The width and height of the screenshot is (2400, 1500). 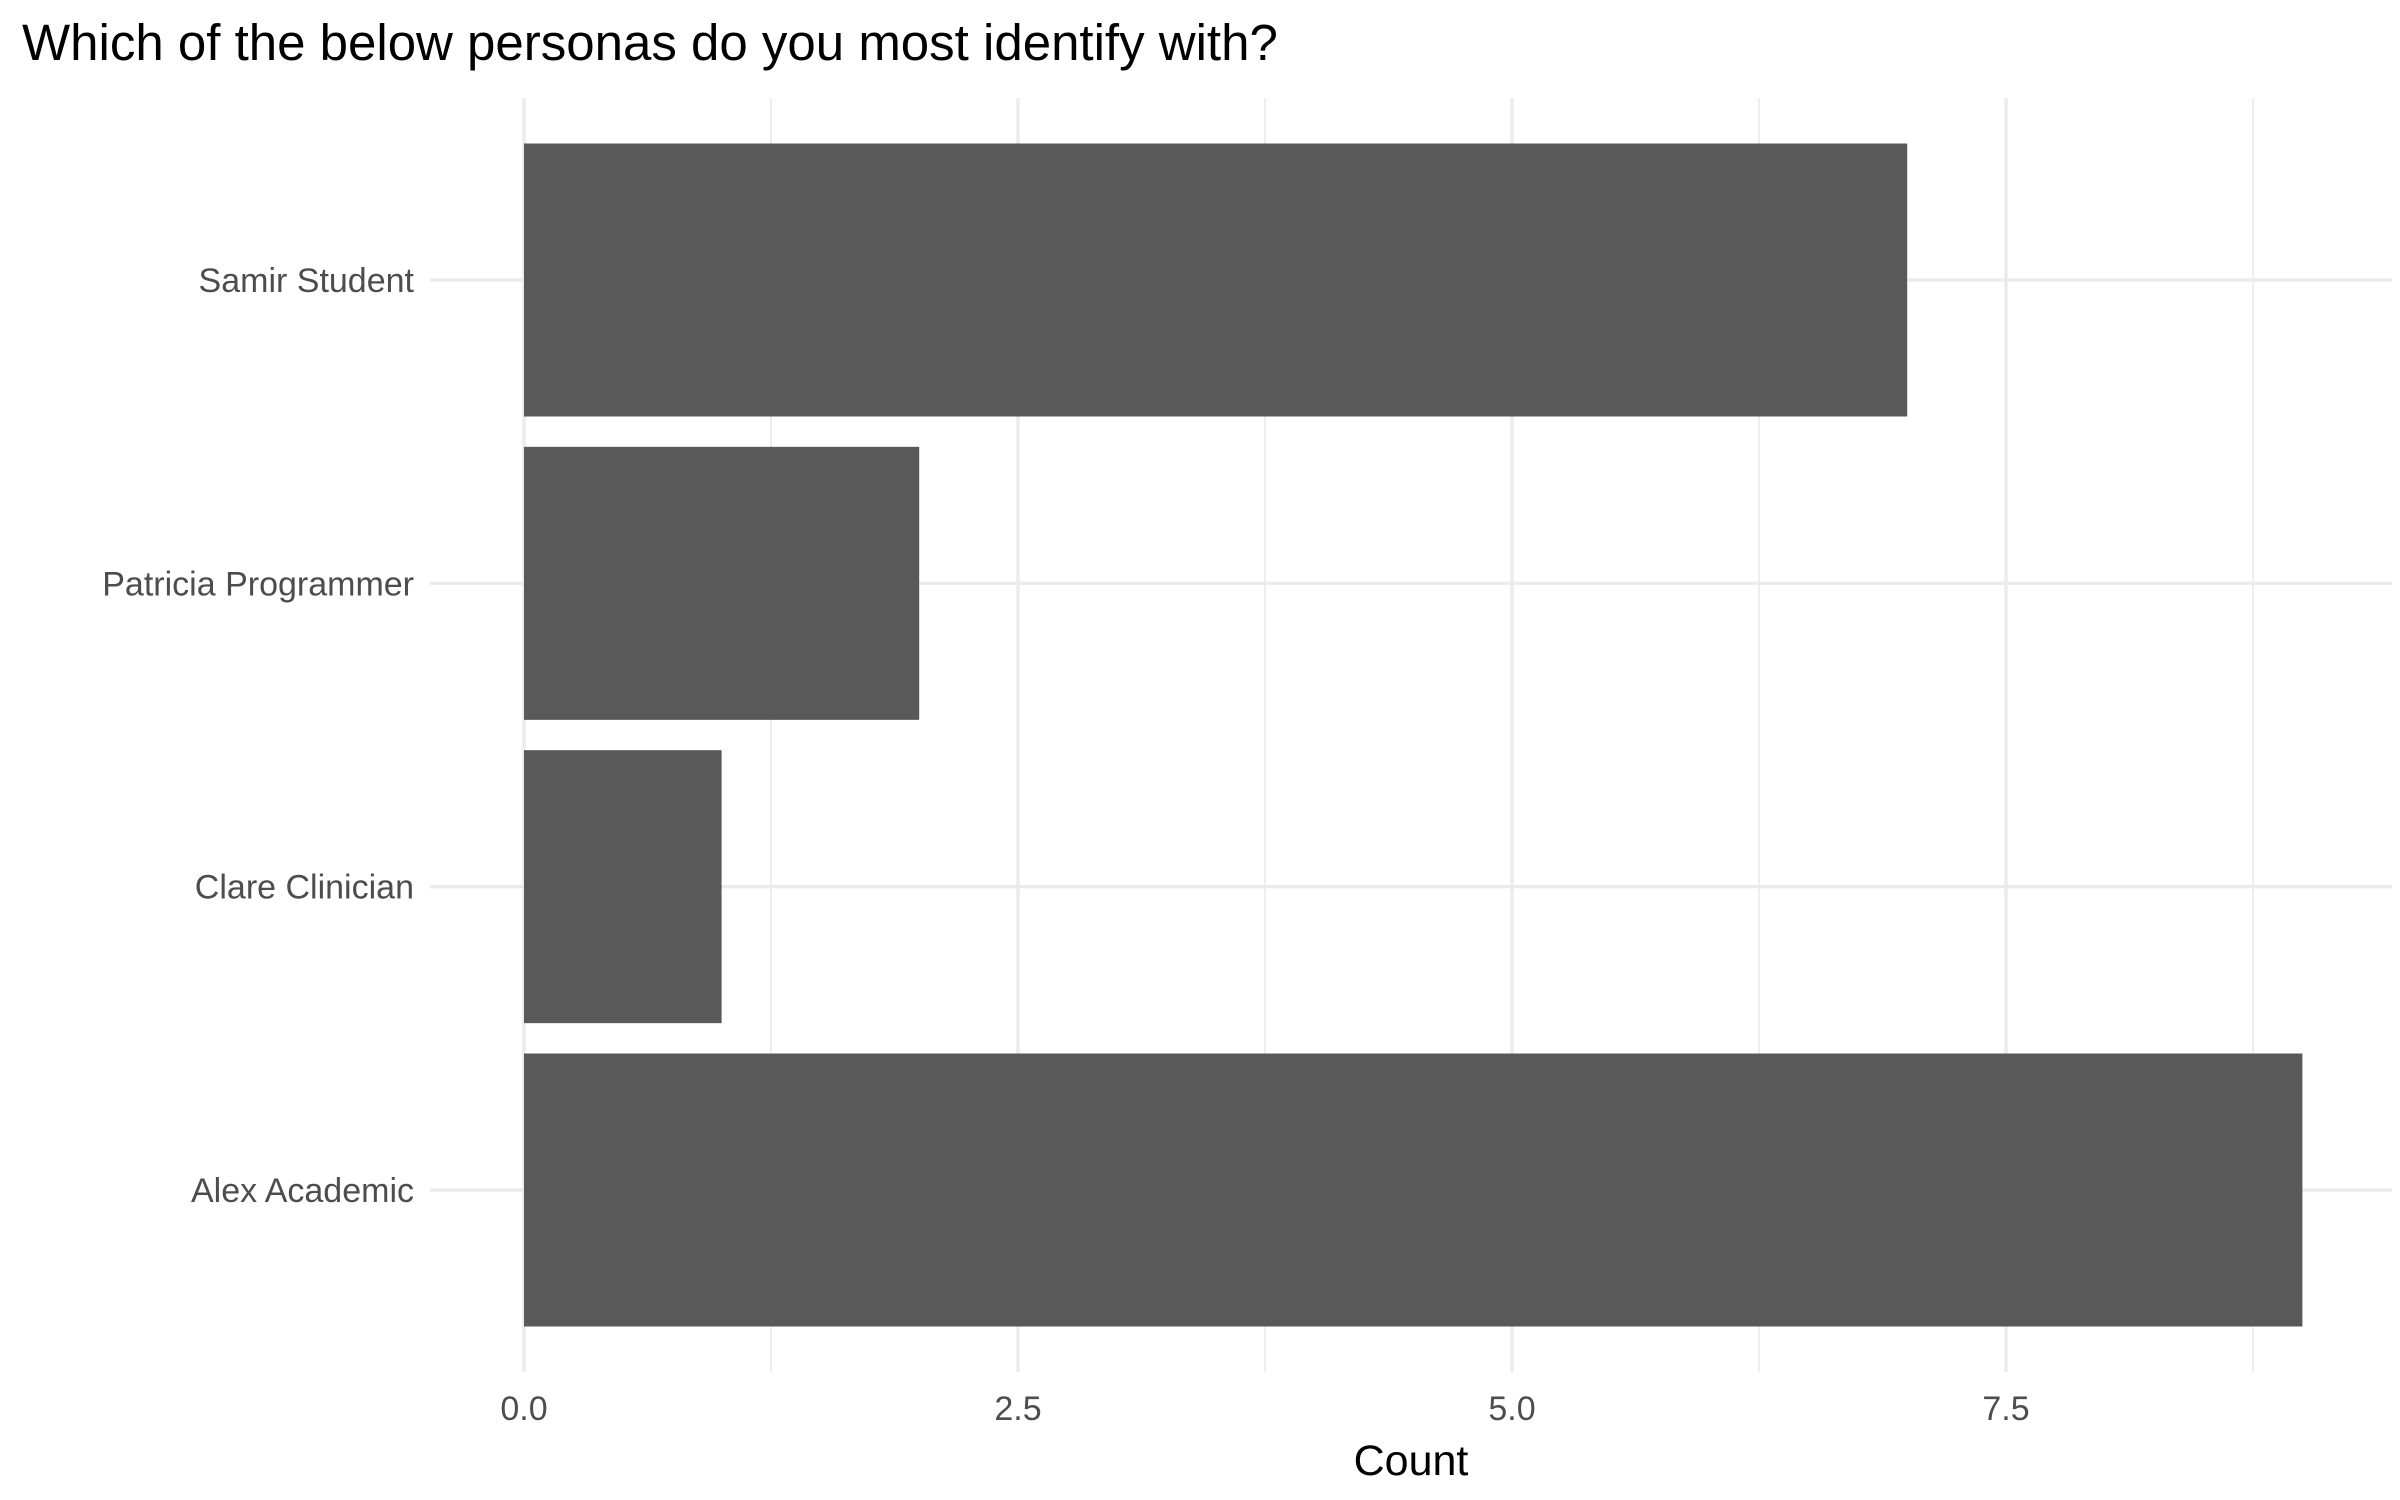 What do you see at coordinates (1413, 1190) in the screenshot?
I see `bar-alex-academic` at bounding box center [1413, 1190].